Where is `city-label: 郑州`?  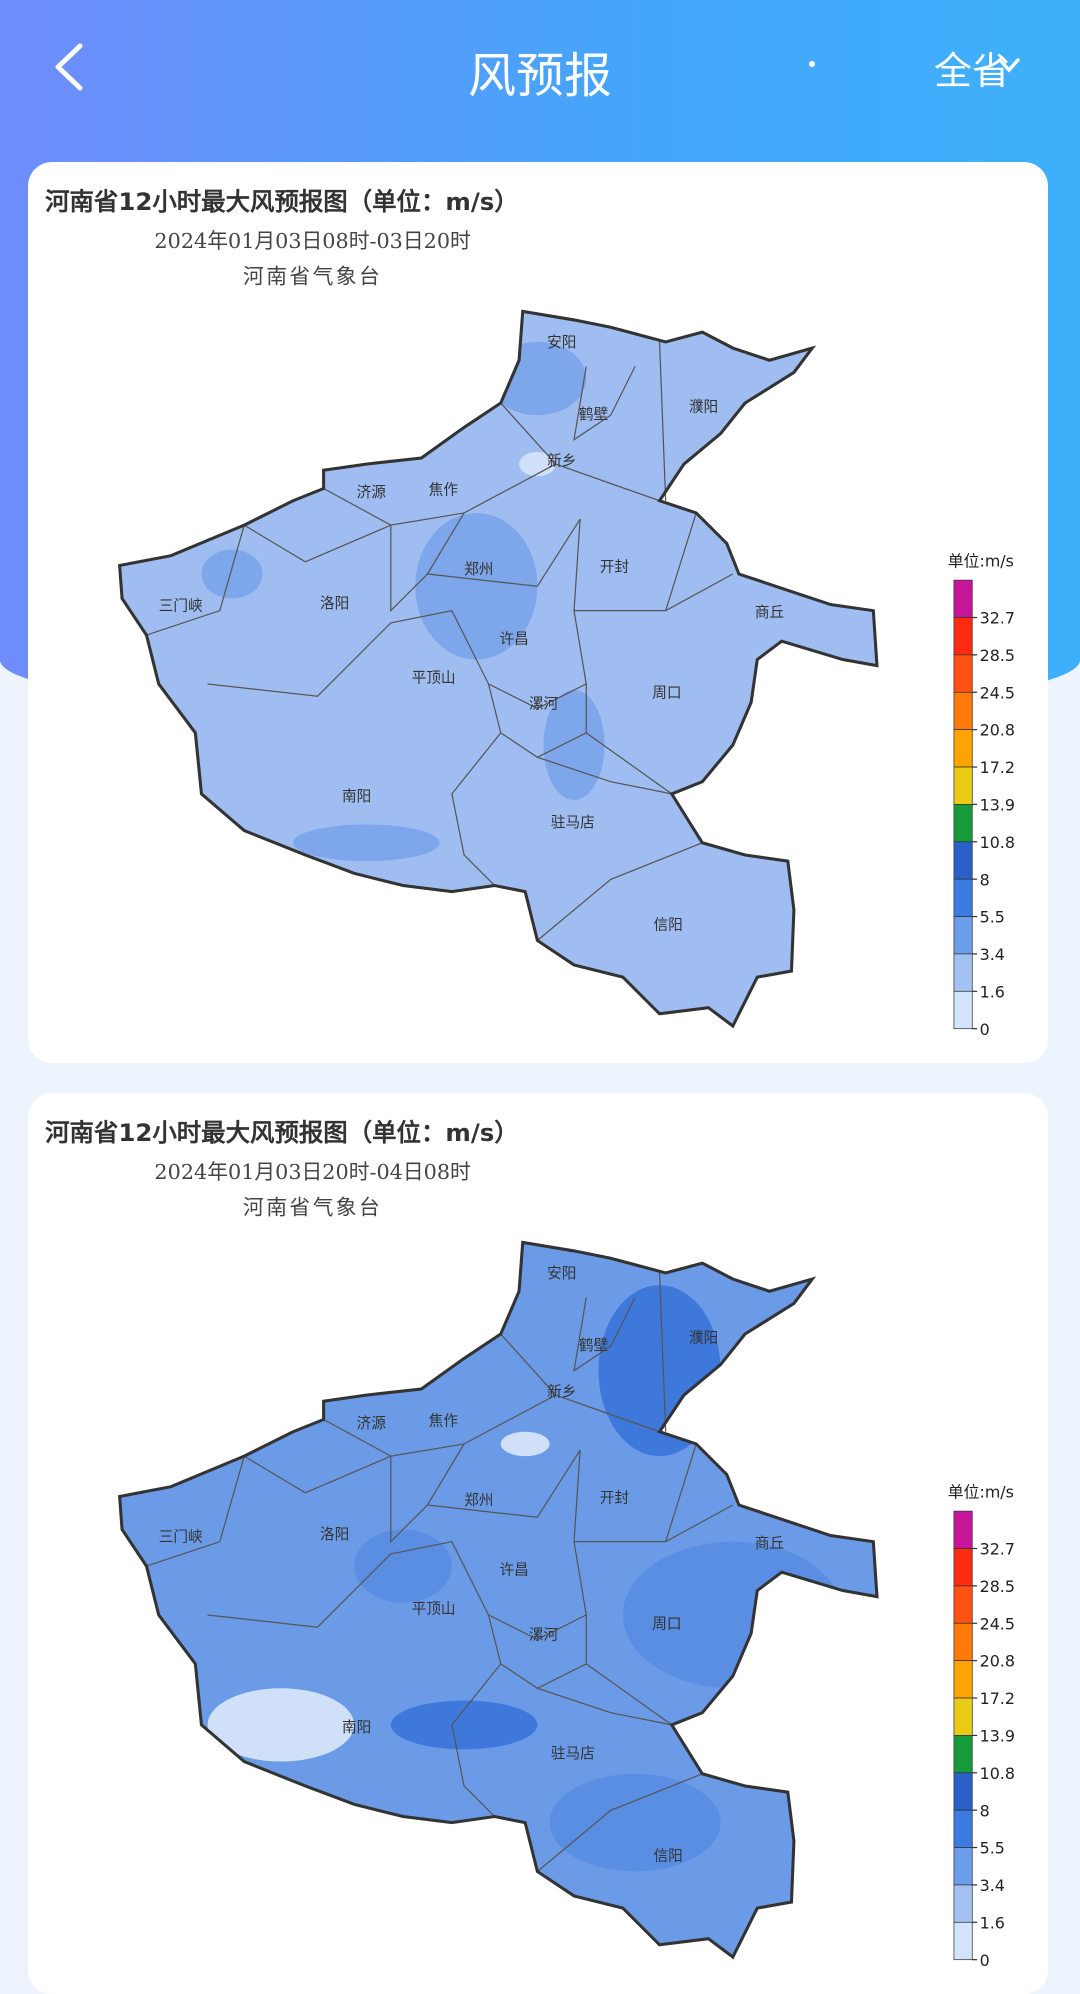
city-label: 郑州 is located at coordinates (478, 1500).